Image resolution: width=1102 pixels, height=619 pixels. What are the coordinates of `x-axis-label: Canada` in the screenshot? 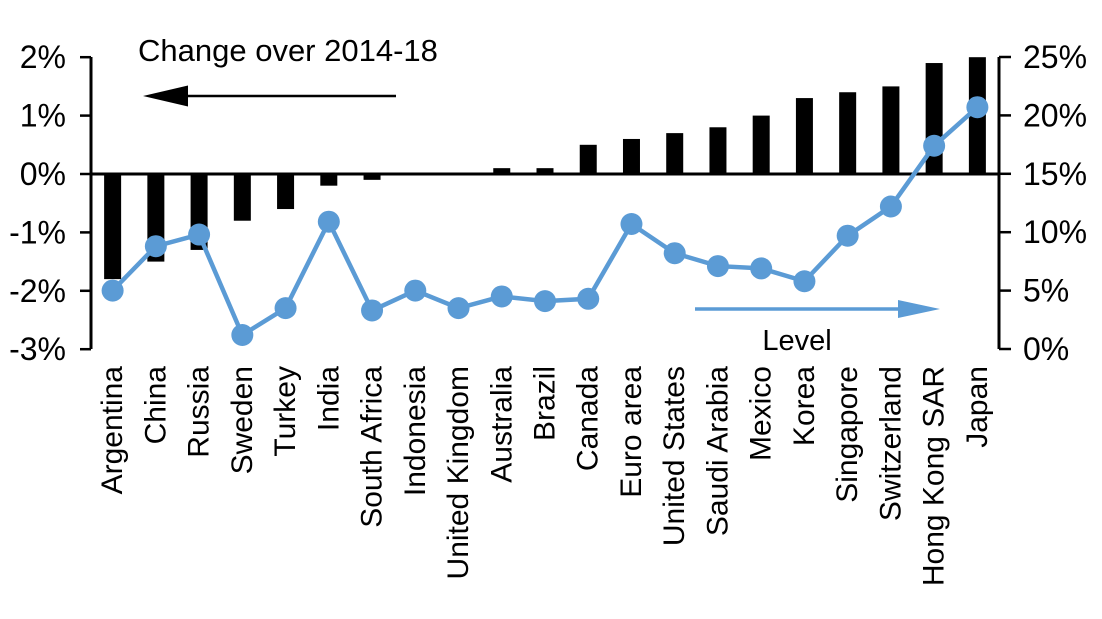 It's located at (588, 418).